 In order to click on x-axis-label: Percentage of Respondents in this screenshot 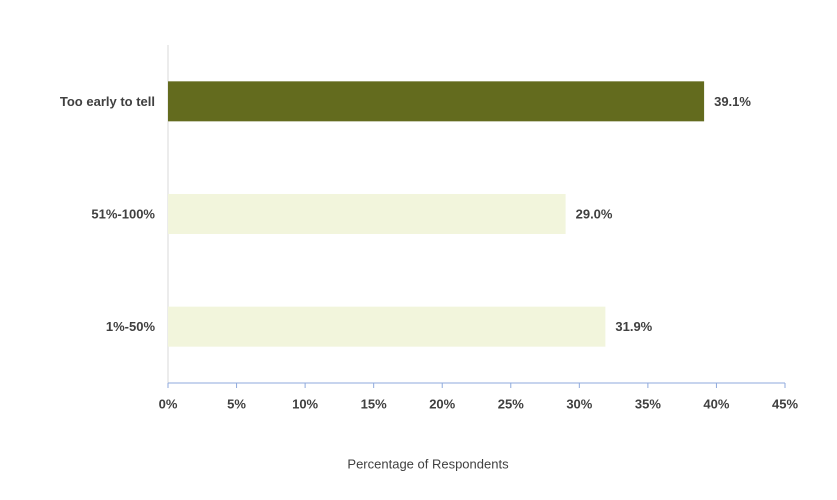, I will do `click(428, 463)`.